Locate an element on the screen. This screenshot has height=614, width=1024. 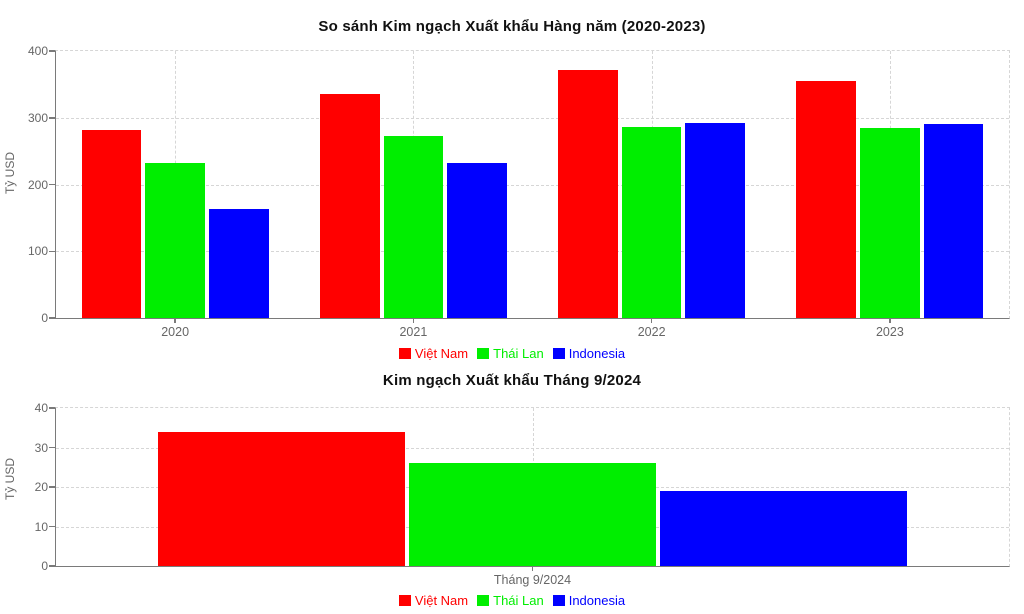
y-tick-label: 100 is located at coordinates (37, 251).